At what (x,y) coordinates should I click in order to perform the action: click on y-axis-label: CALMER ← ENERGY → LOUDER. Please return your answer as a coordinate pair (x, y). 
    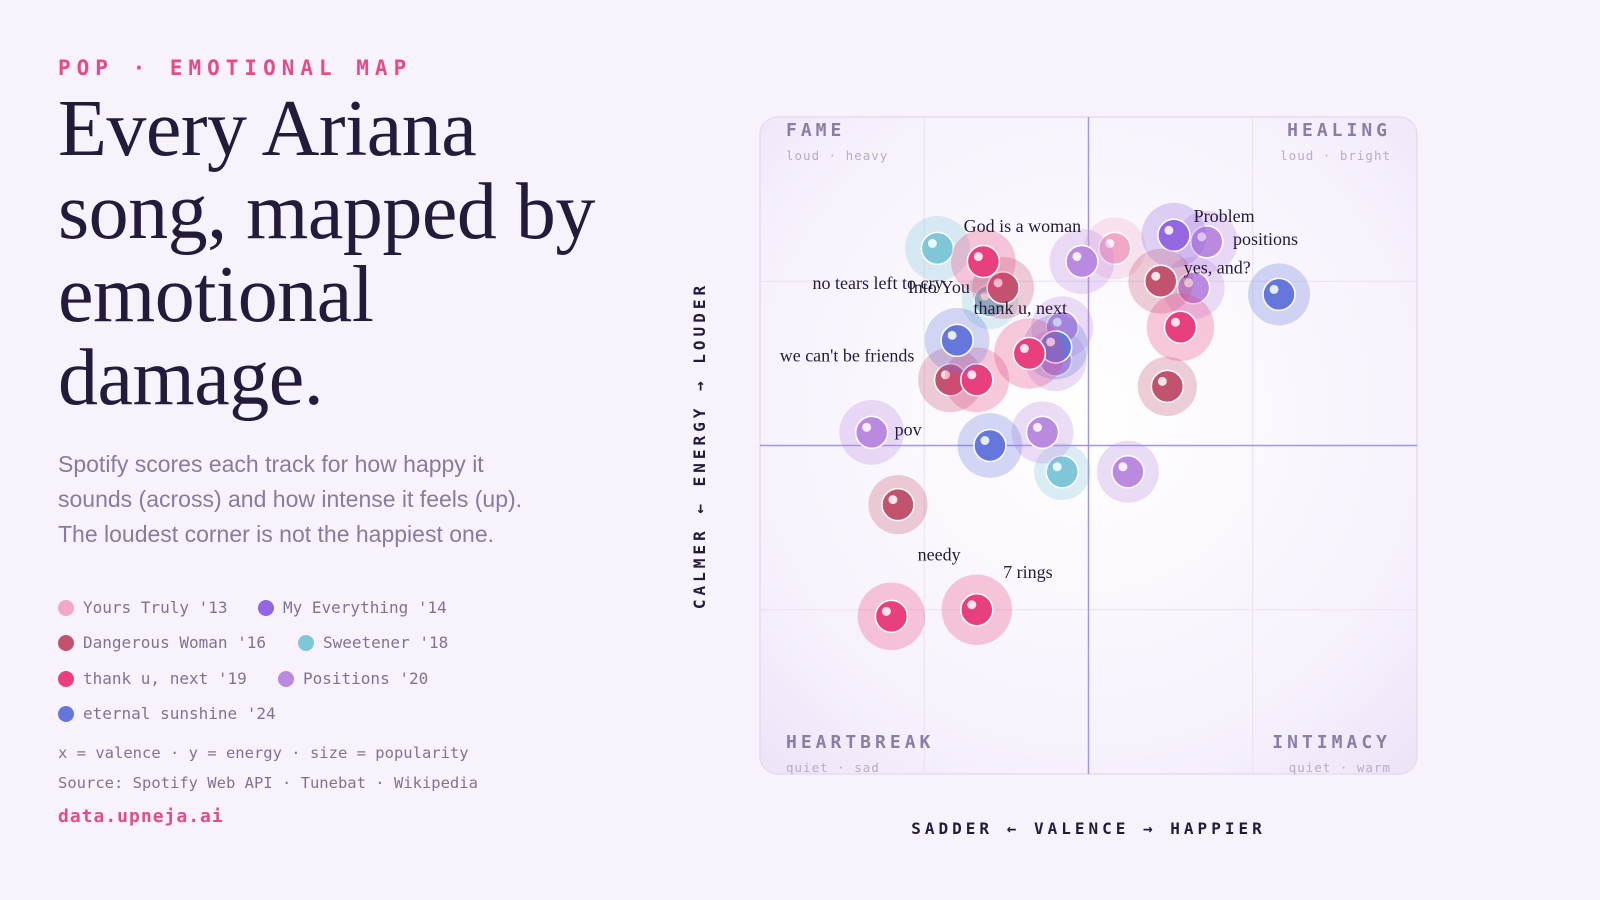
    Looking at the image, I should click on (699, 445).